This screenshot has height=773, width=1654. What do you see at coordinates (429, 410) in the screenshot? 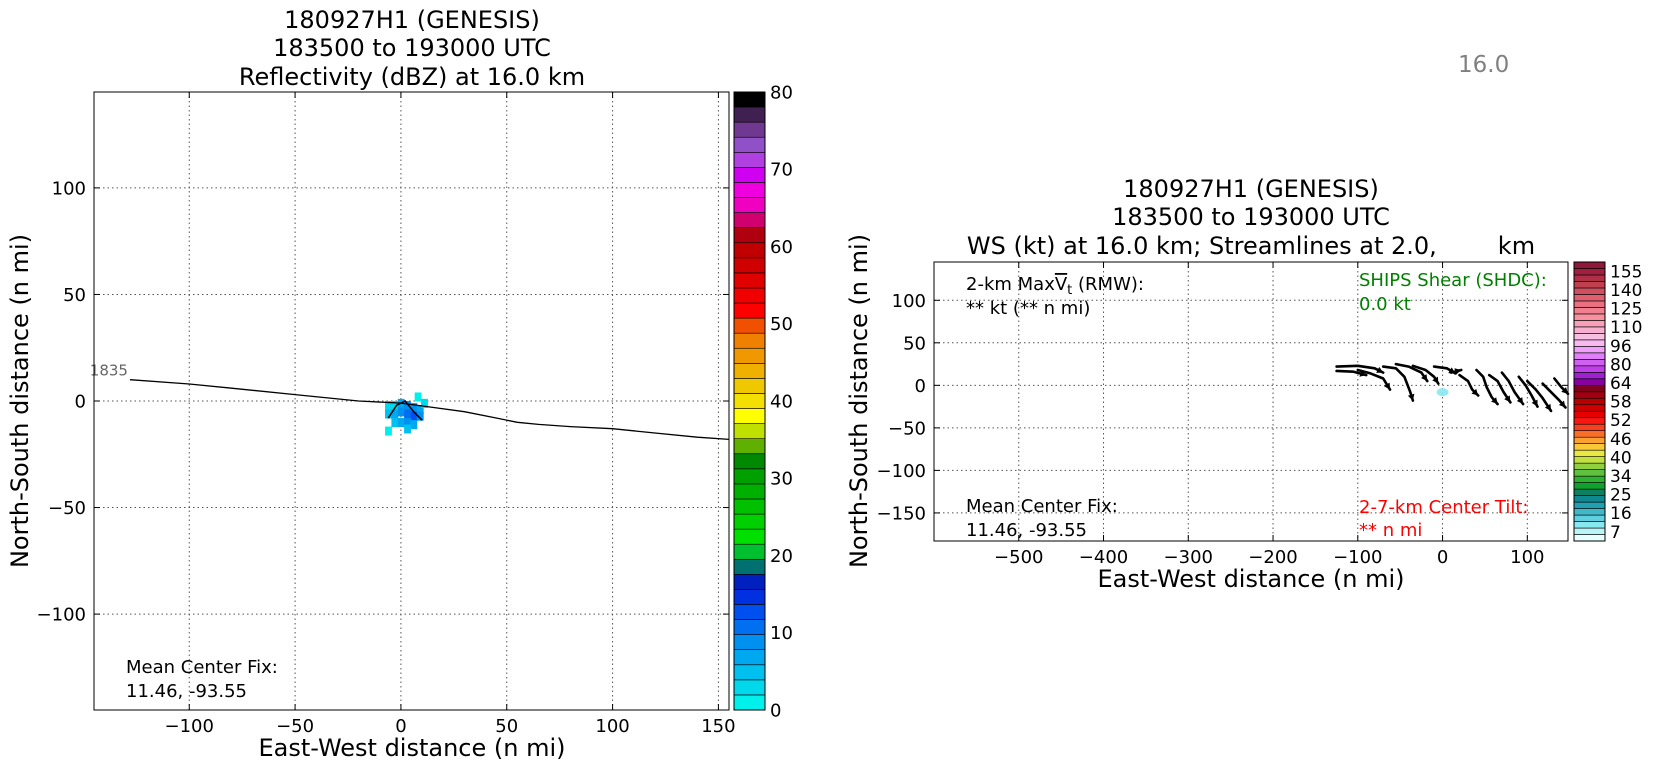
I see `left-track-line` at bounding box center [429, 410].